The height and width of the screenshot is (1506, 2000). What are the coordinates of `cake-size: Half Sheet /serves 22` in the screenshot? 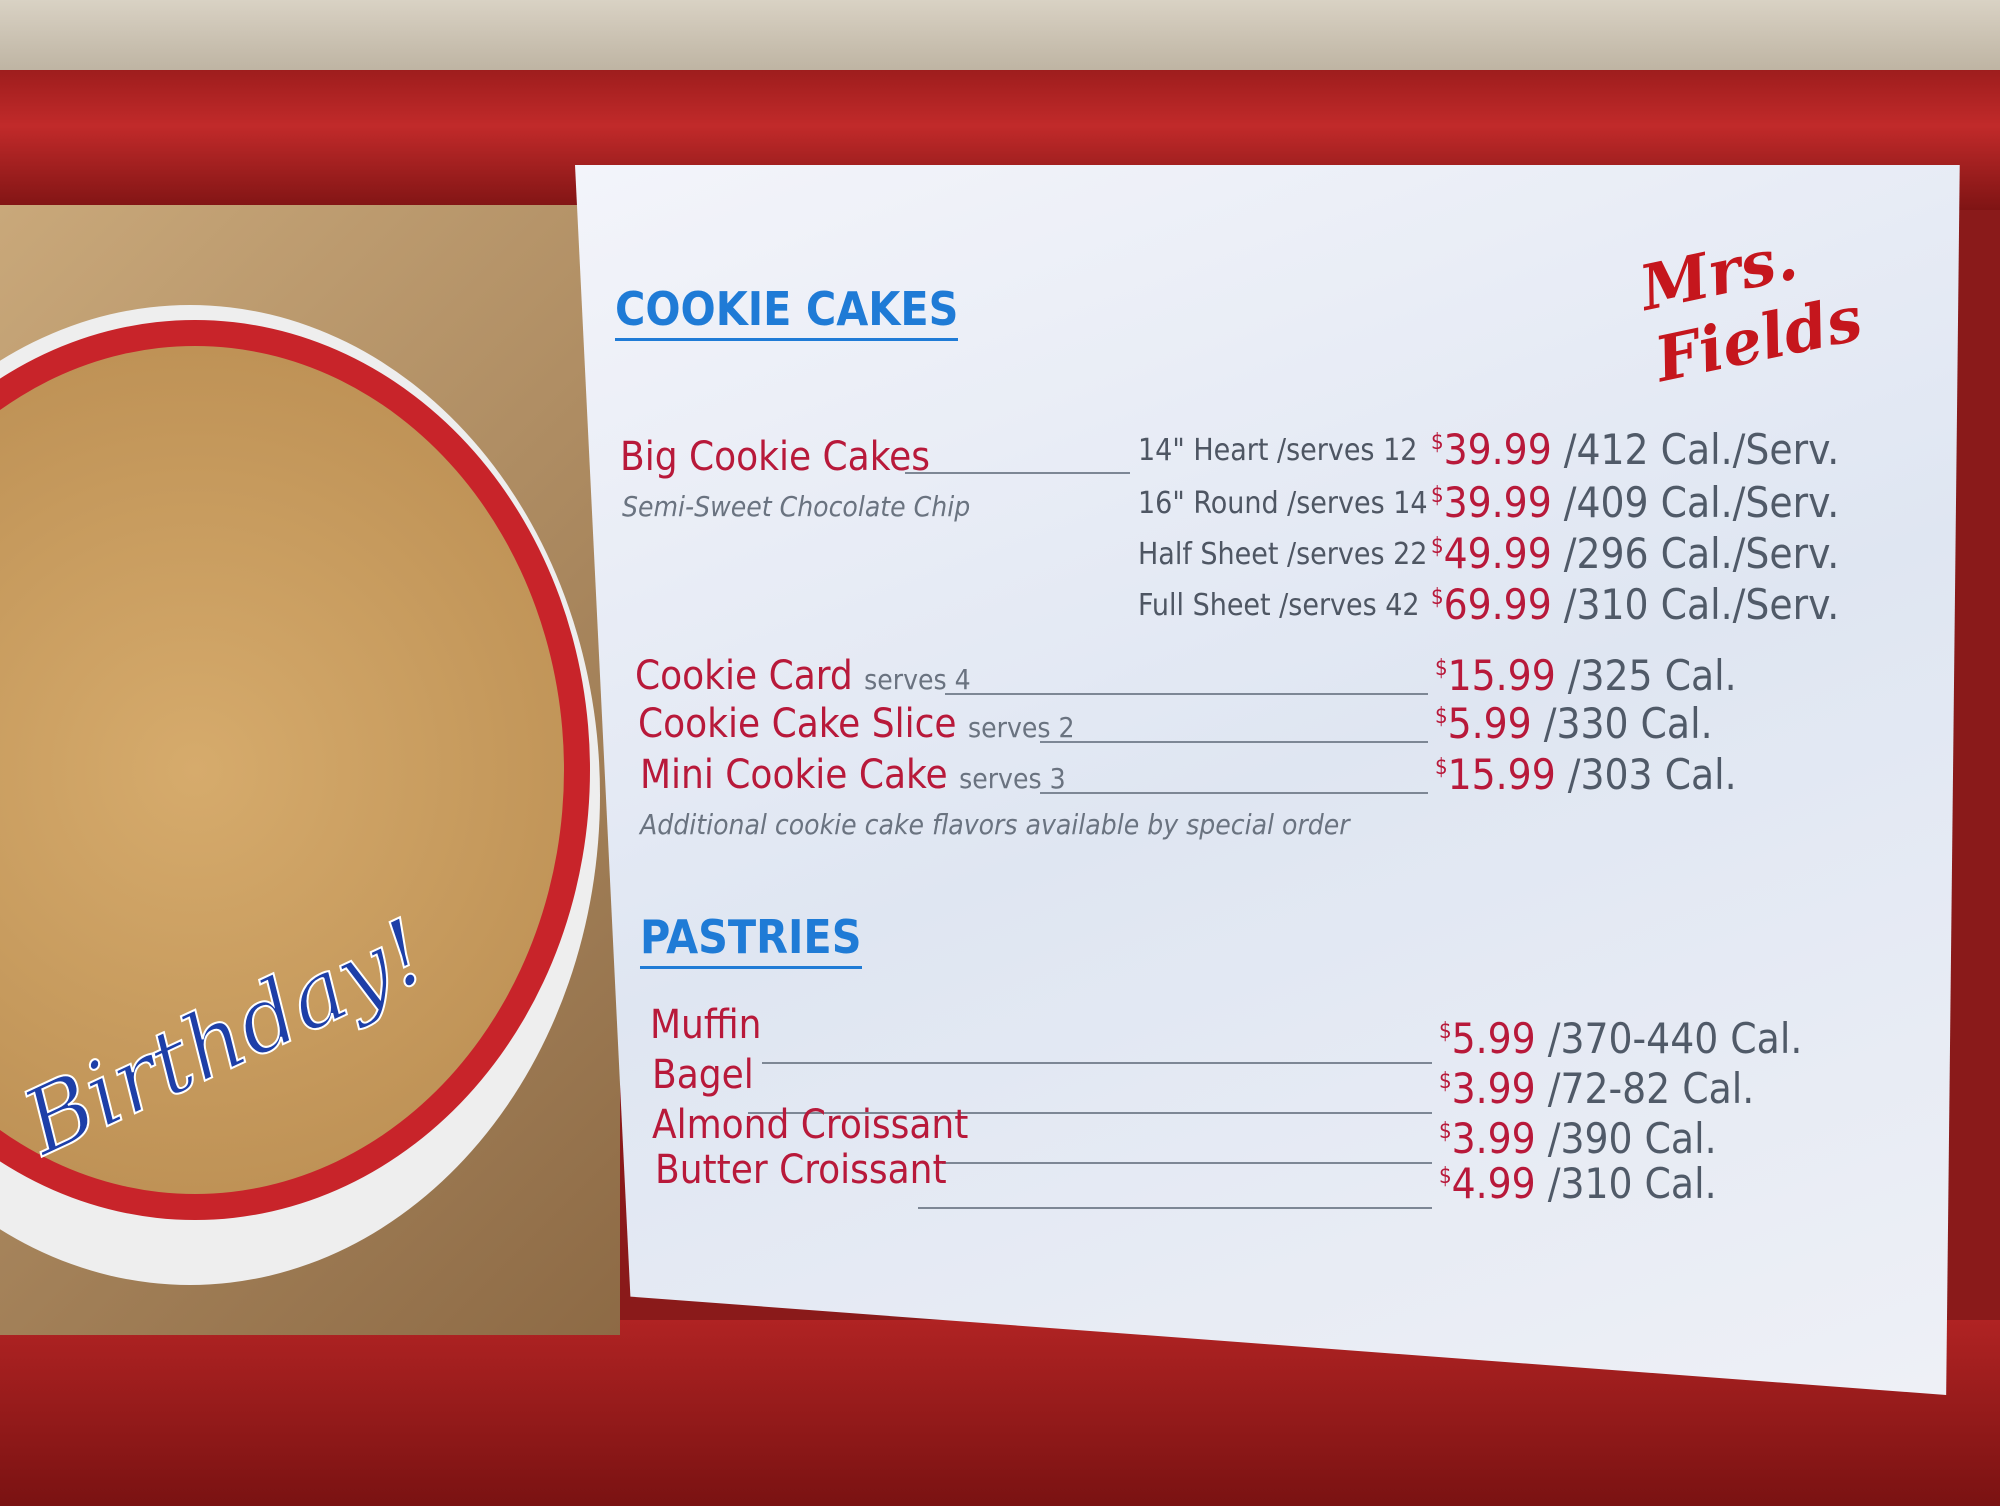 It's located at (1283, 554).